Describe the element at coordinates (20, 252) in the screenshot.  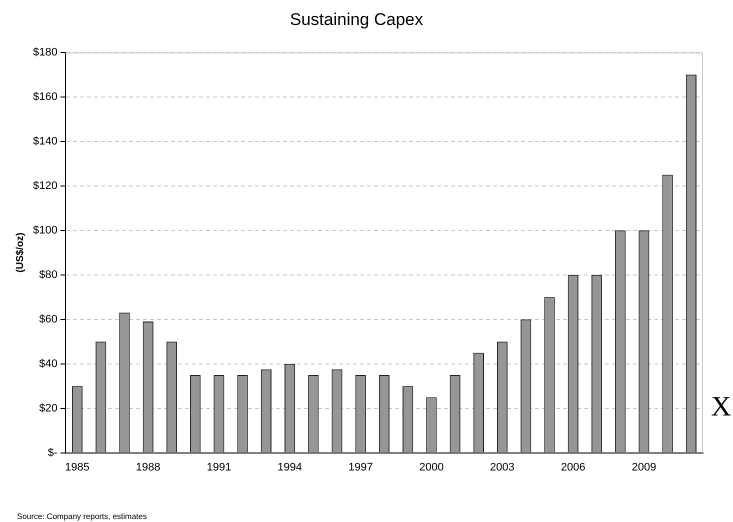
I see `y-axis-title: (US$/oz)` at that location.